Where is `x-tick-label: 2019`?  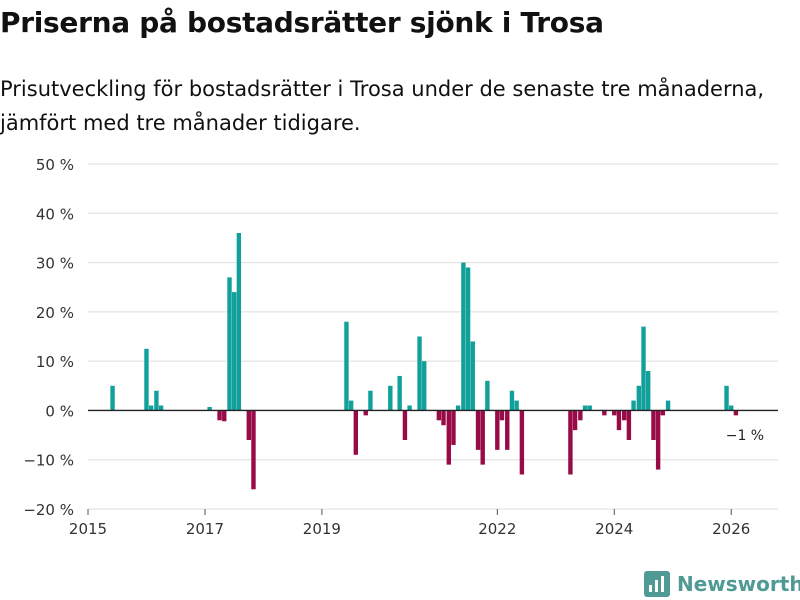
x-tick-label: 2019 is located at coordinates (322, 529).